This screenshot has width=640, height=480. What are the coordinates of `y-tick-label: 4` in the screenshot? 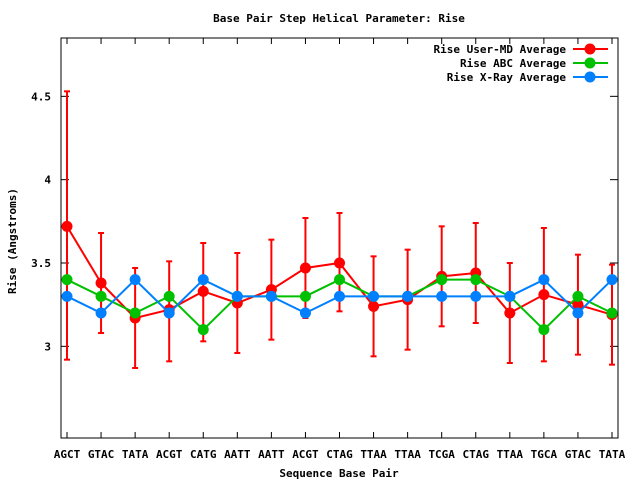 It's located at (47, 180).